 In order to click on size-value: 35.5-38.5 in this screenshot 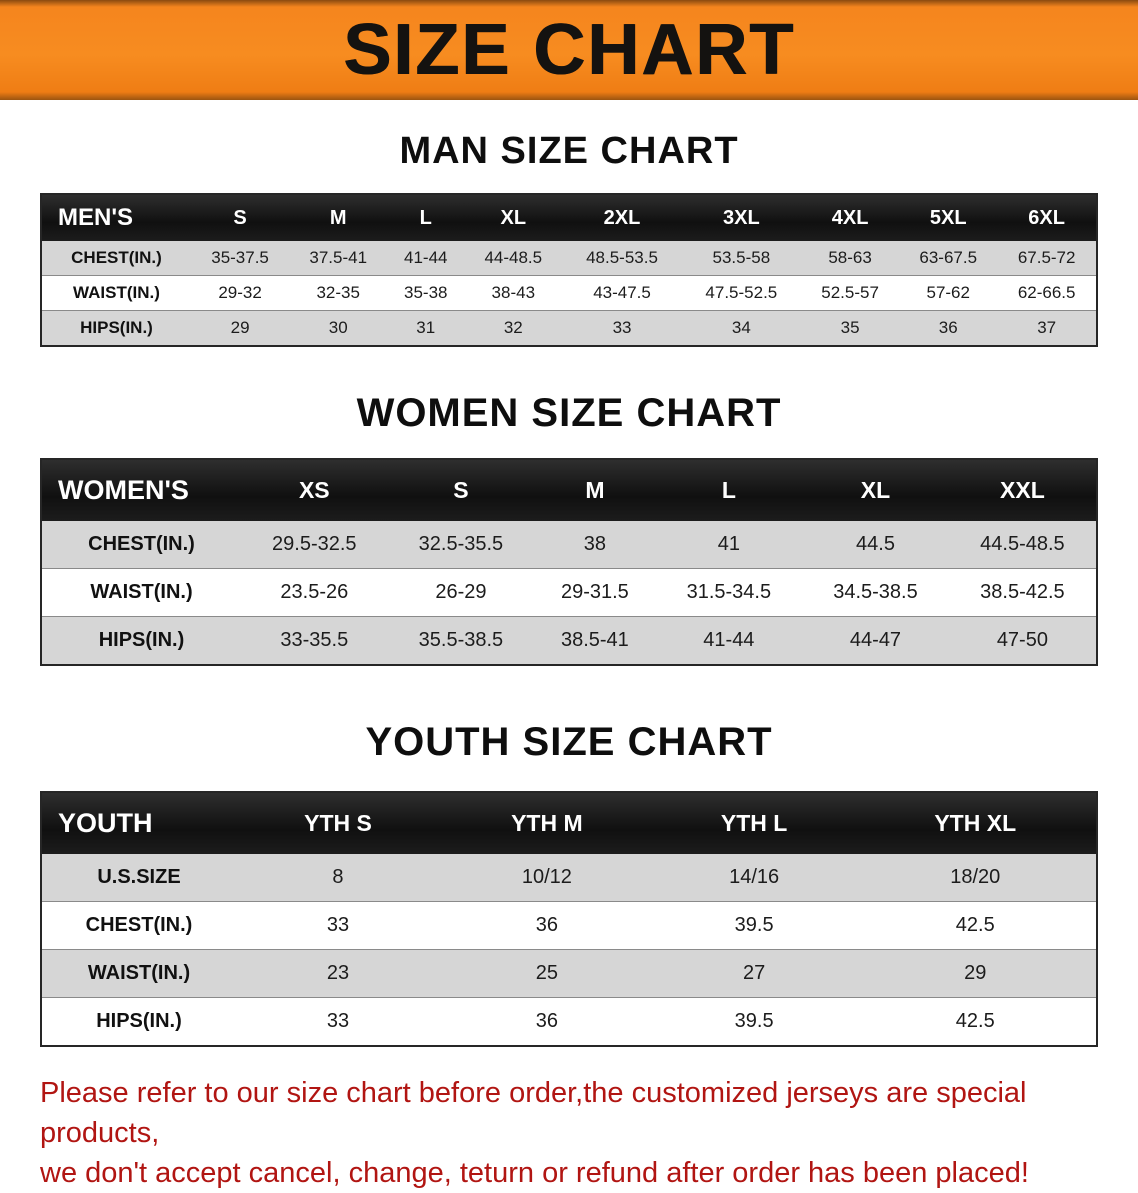, I will do `click(461, 640)`.